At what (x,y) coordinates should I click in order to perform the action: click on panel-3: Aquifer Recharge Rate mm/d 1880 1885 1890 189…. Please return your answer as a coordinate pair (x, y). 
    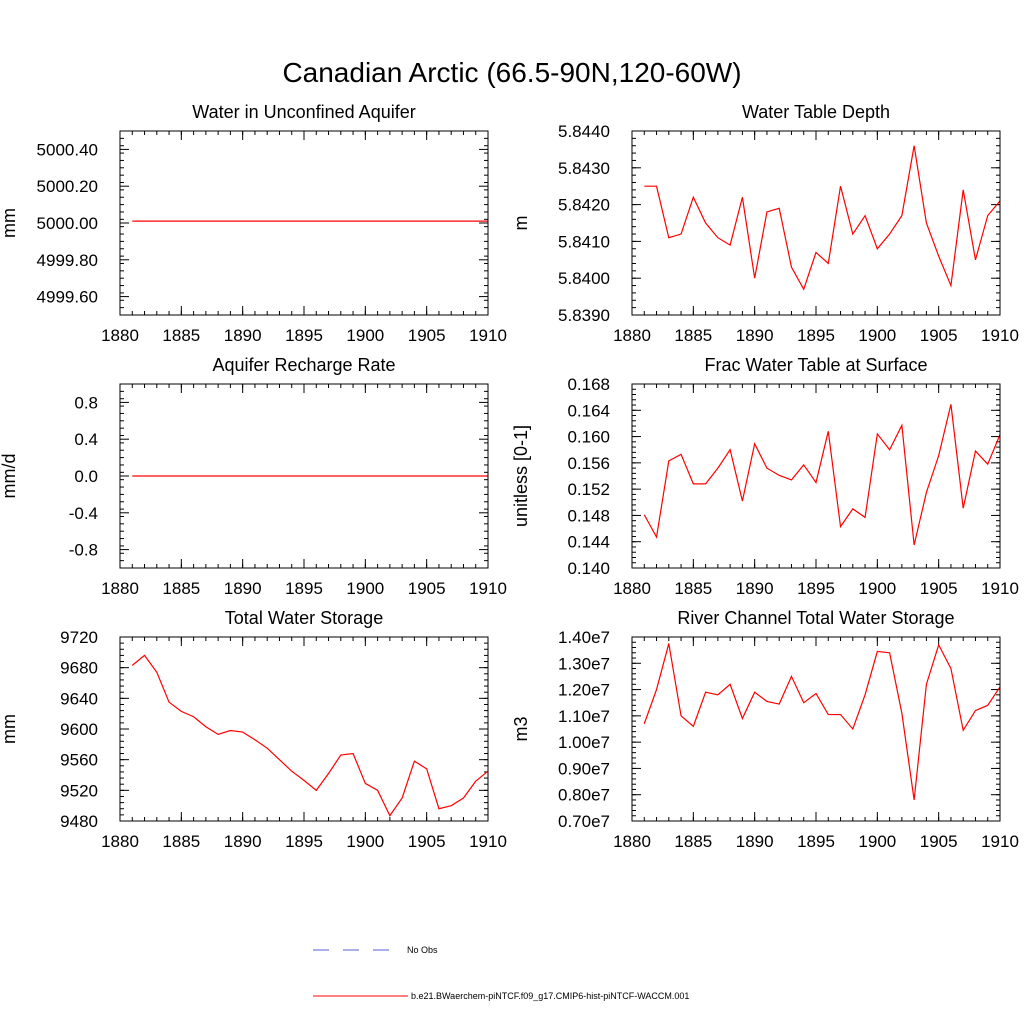
    Looking at the image, I should click on (253, 476).